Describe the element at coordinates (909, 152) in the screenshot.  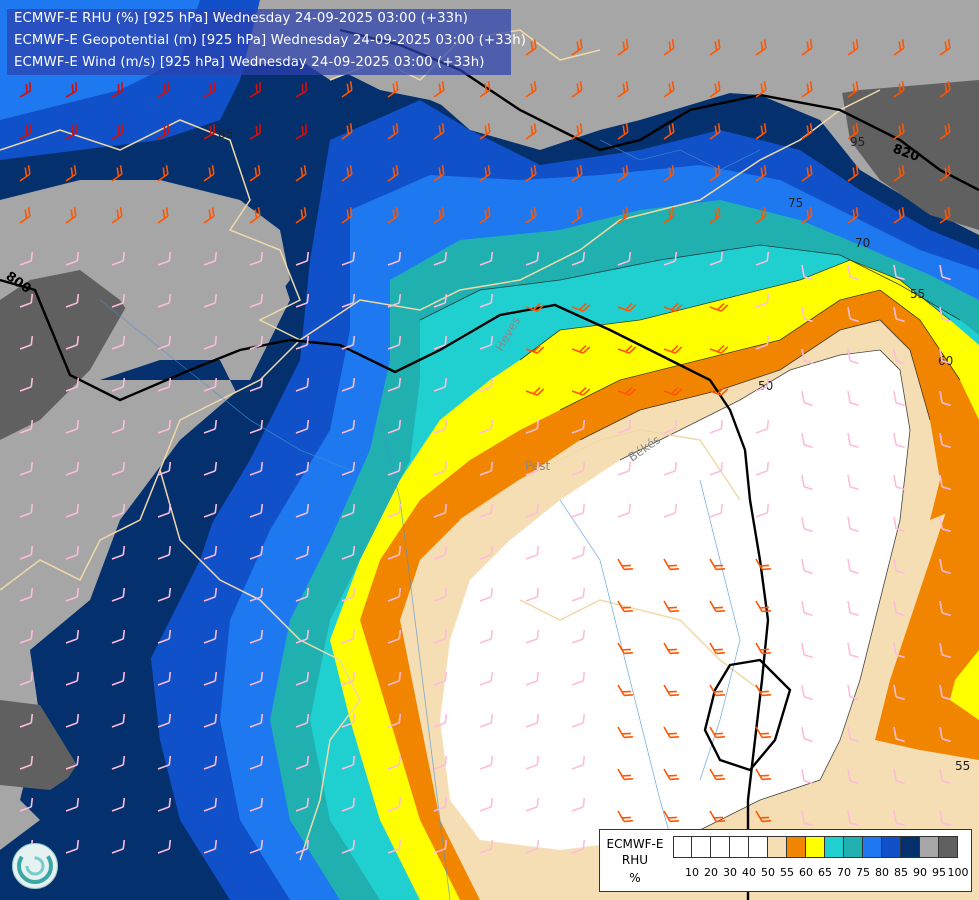
I see `rhu-band-95-100-east` at that location.